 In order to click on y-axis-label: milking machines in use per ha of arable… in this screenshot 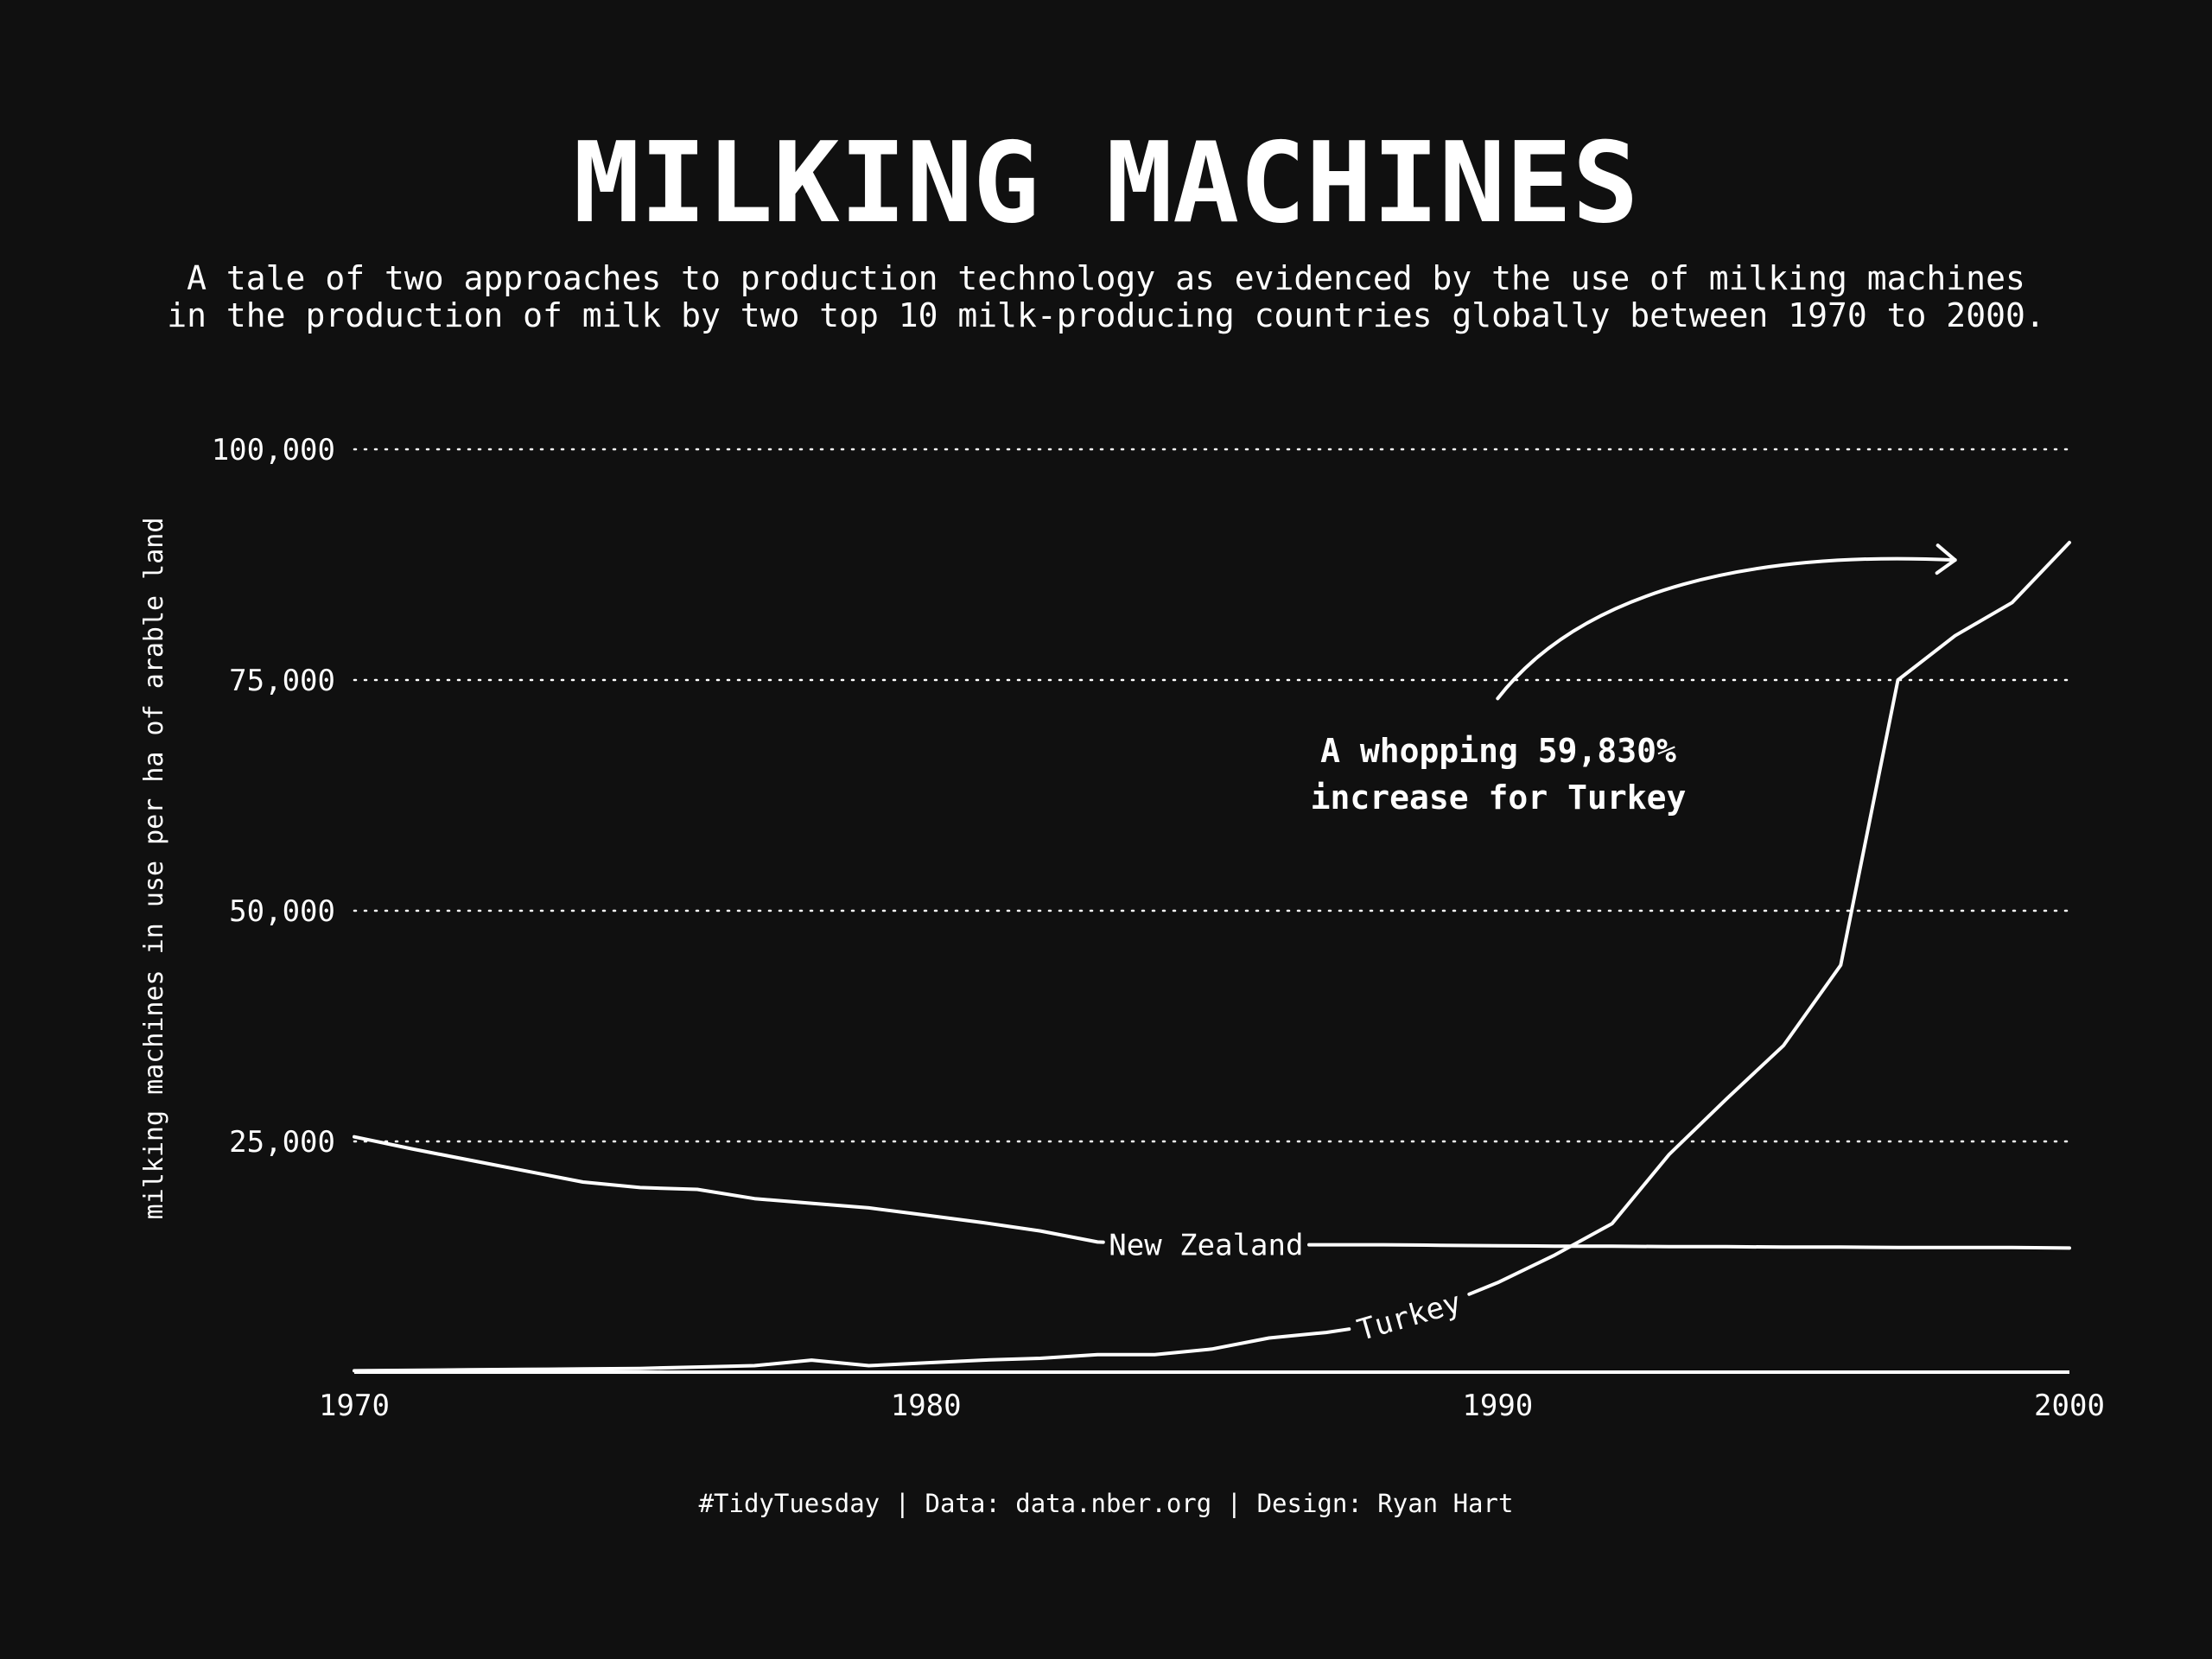, I will do `click(154, 869)`.